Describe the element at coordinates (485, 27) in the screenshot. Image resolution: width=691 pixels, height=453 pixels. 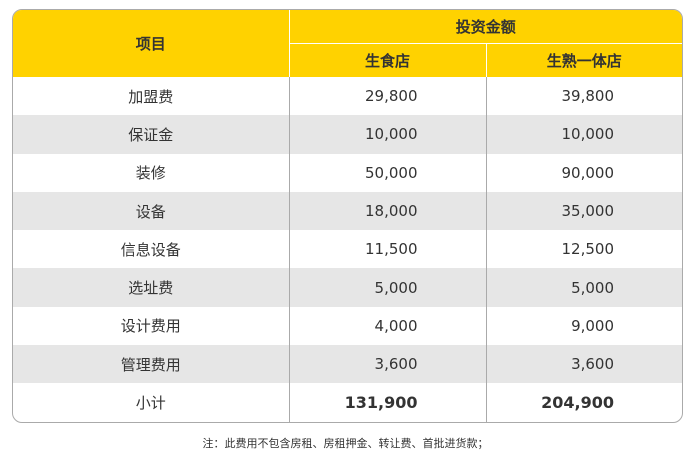
I see `header-investment-amount: 投资金额` at that location.